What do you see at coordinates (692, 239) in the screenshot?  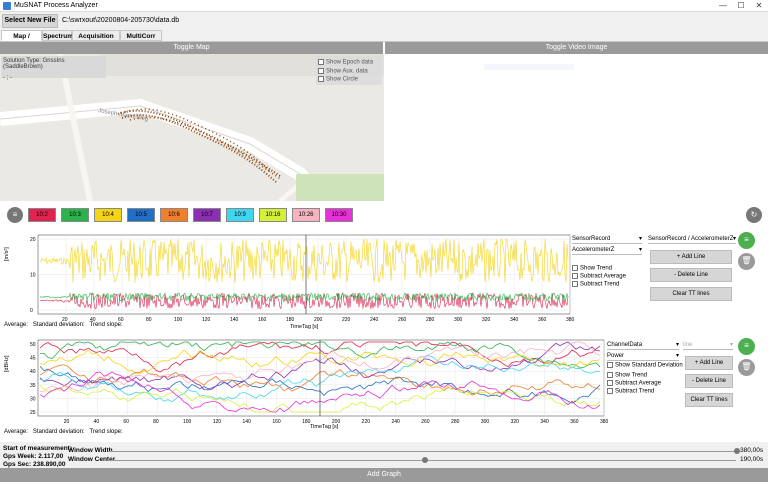 I see `graph1-line-select: SensorRecord / AccelerometerZ` at bounding box center [692, 239].